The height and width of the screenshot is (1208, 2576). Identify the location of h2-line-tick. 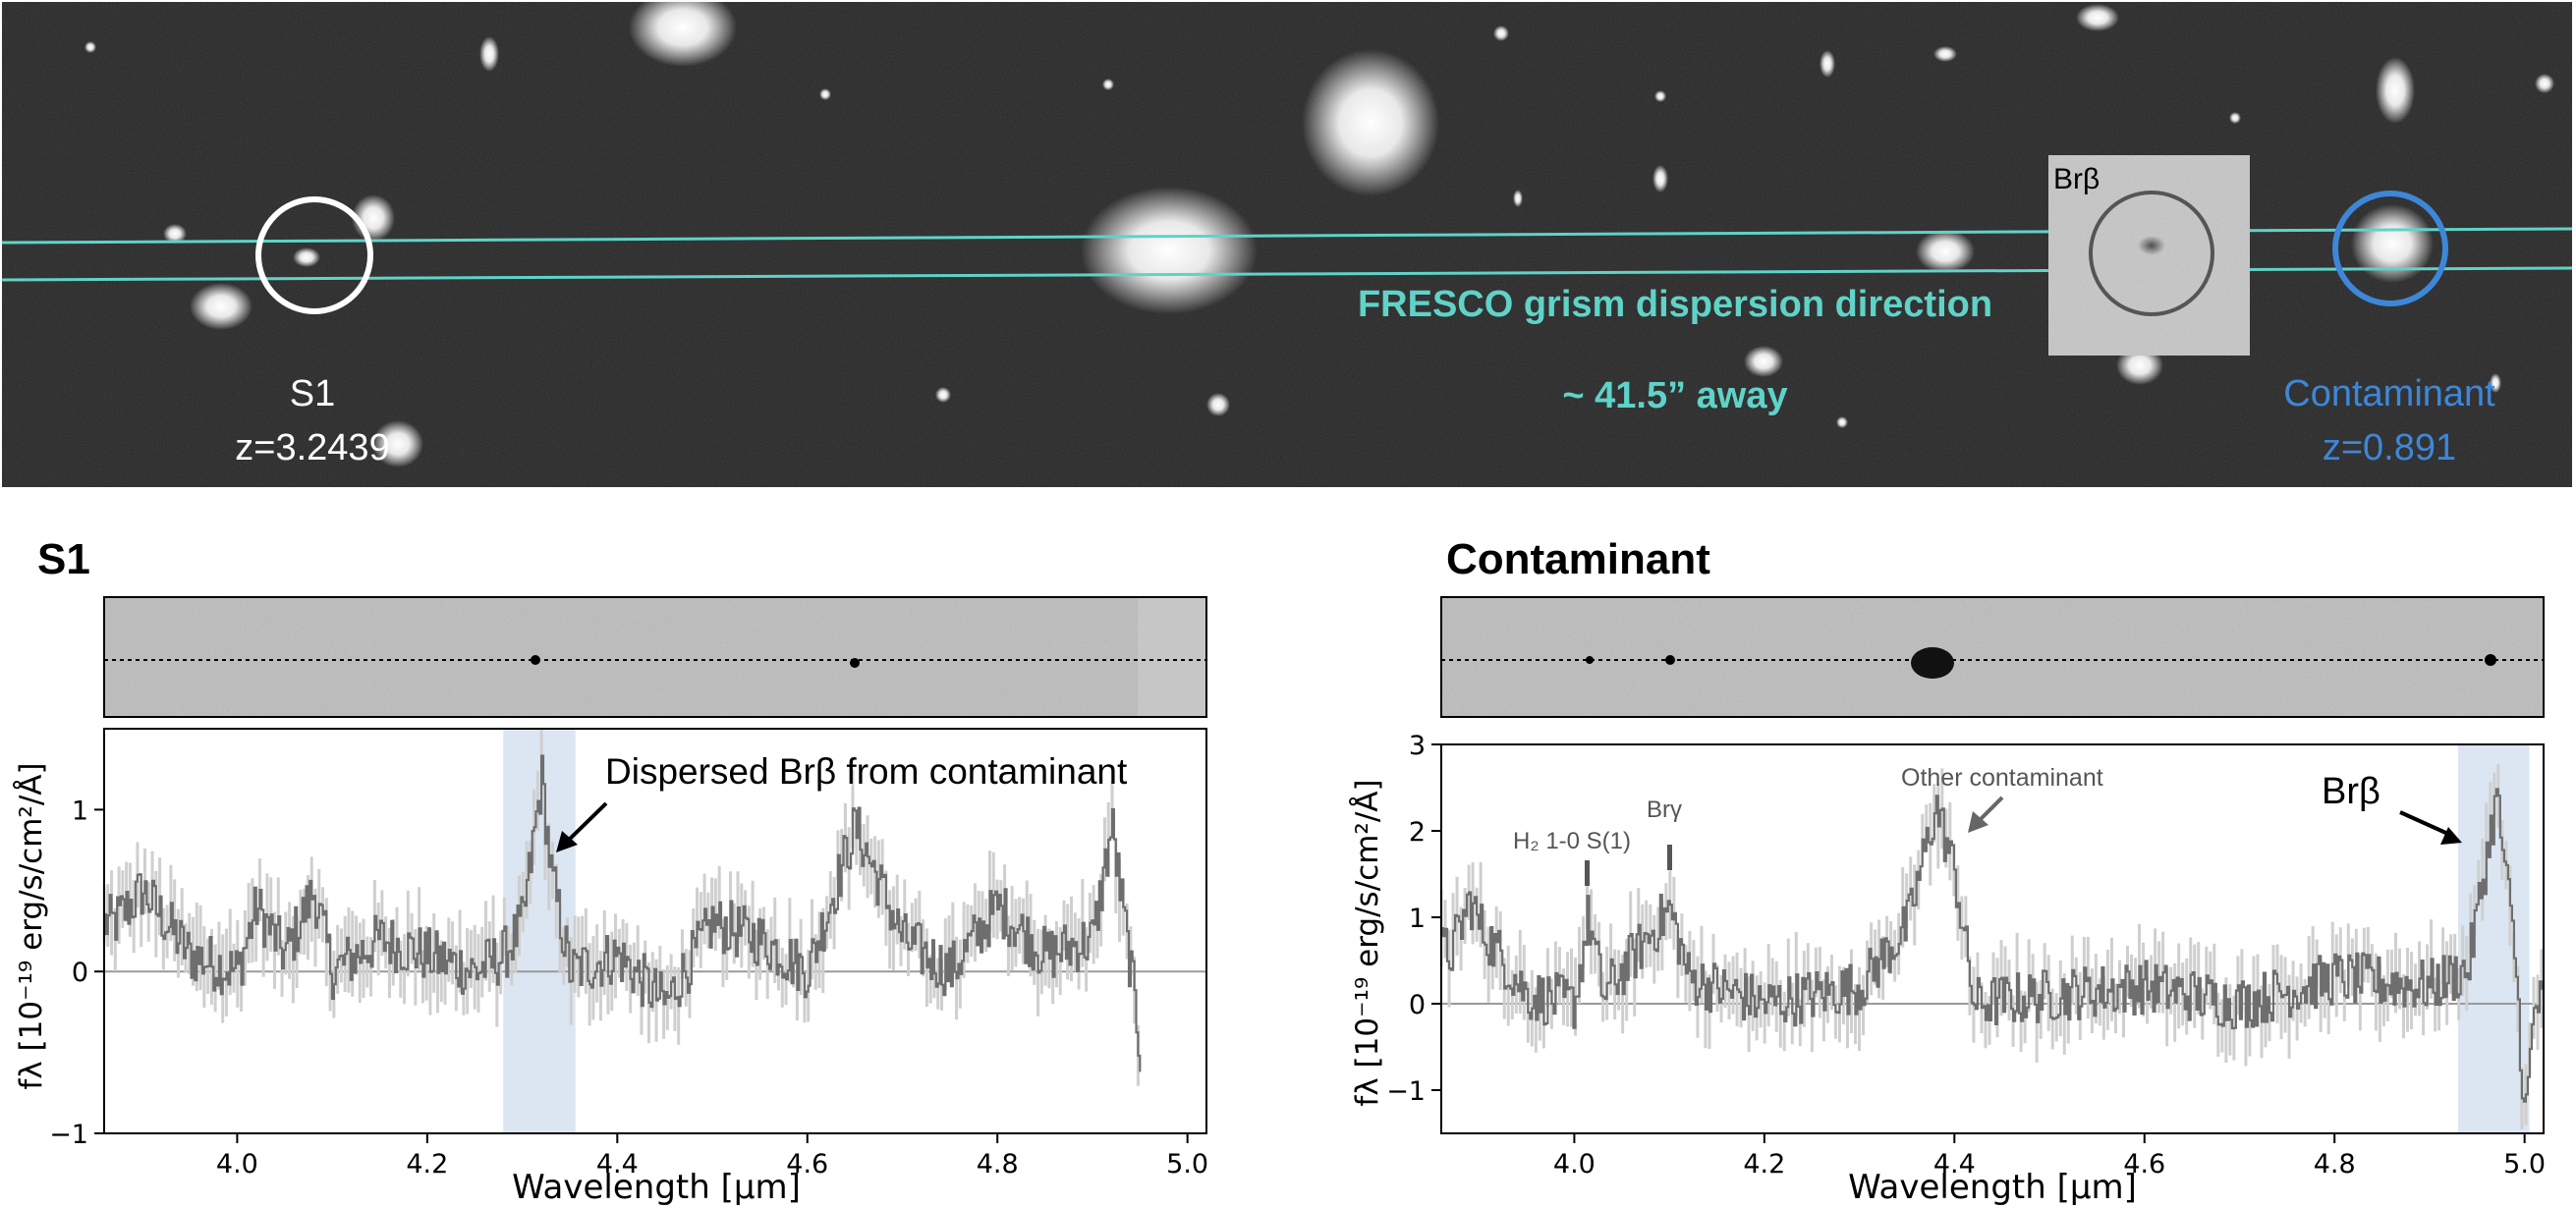
(1587, 873).